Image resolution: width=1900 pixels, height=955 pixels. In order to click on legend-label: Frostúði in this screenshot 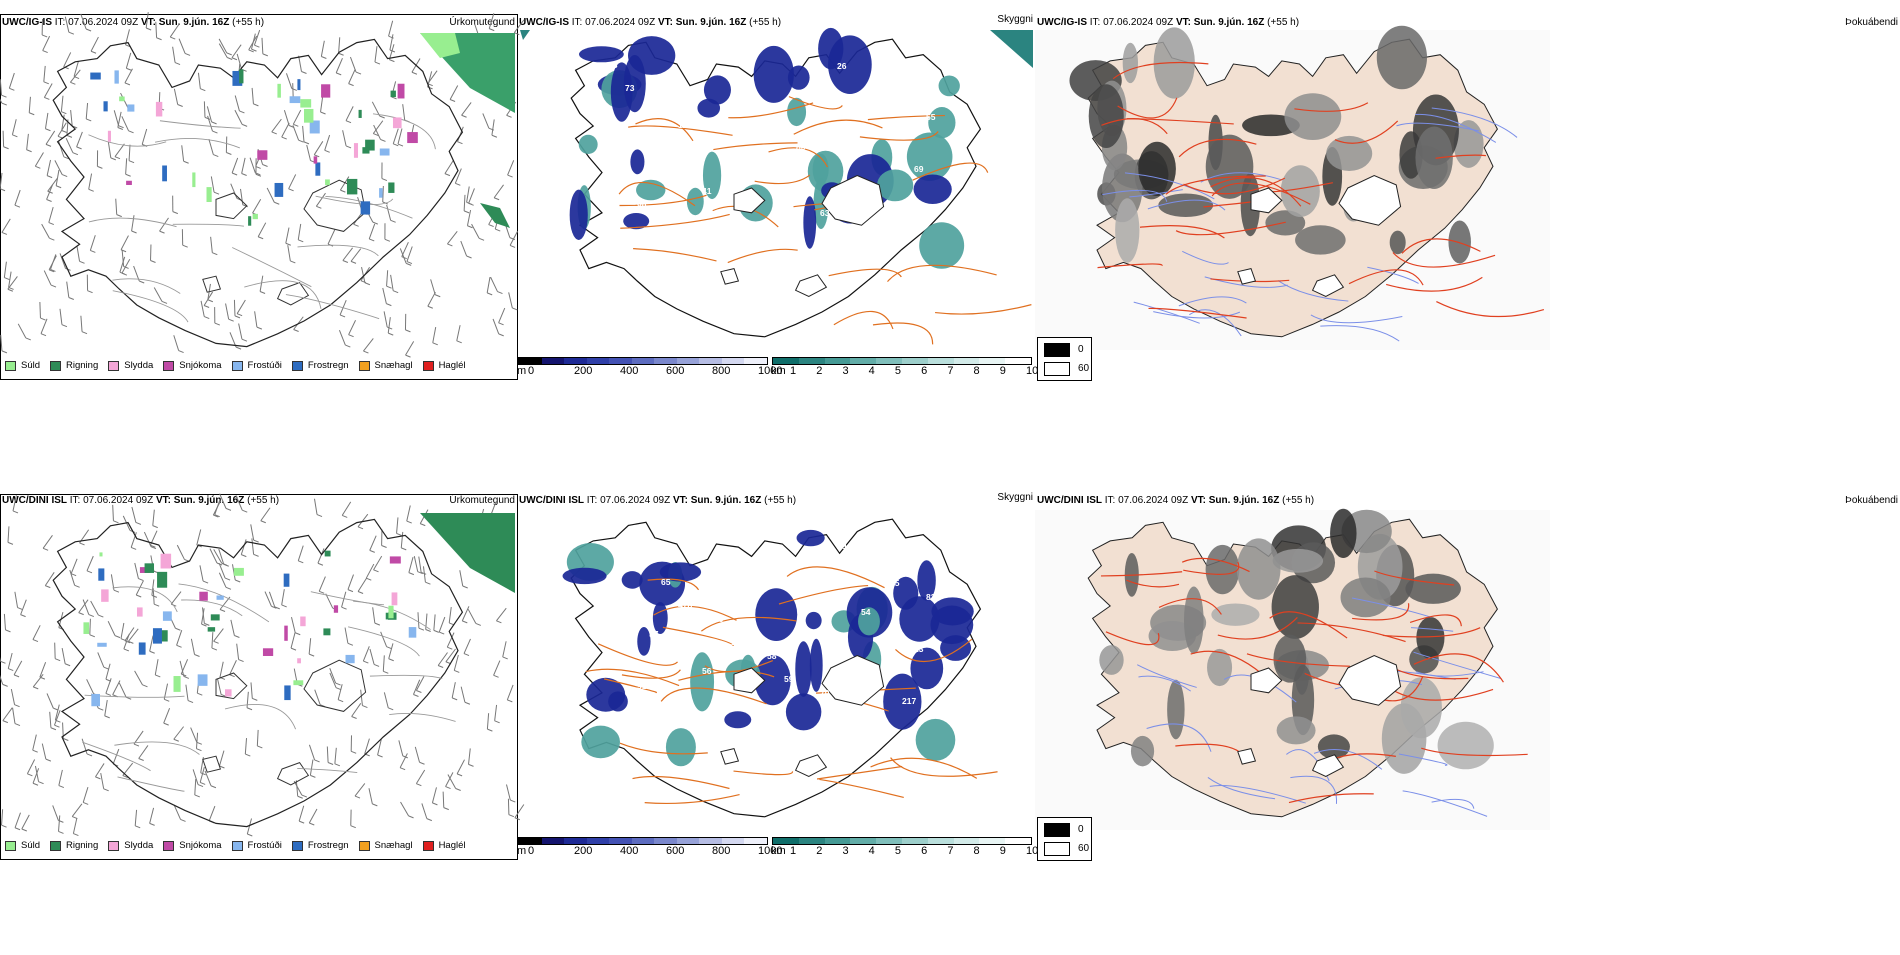, I will do `click(265, 845)`.